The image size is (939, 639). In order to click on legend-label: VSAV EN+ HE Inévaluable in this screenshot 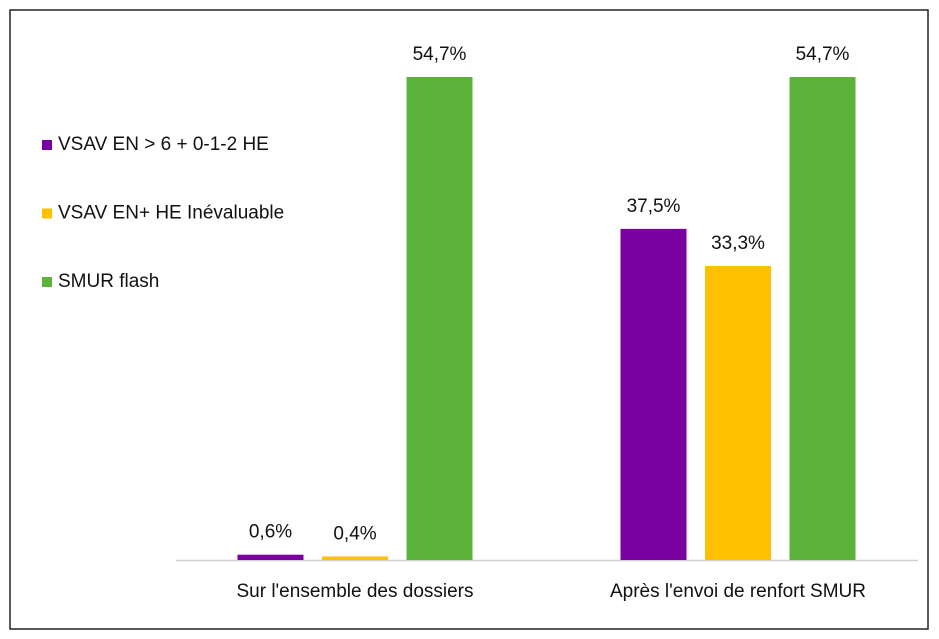, I will do `click(171, 213)`.